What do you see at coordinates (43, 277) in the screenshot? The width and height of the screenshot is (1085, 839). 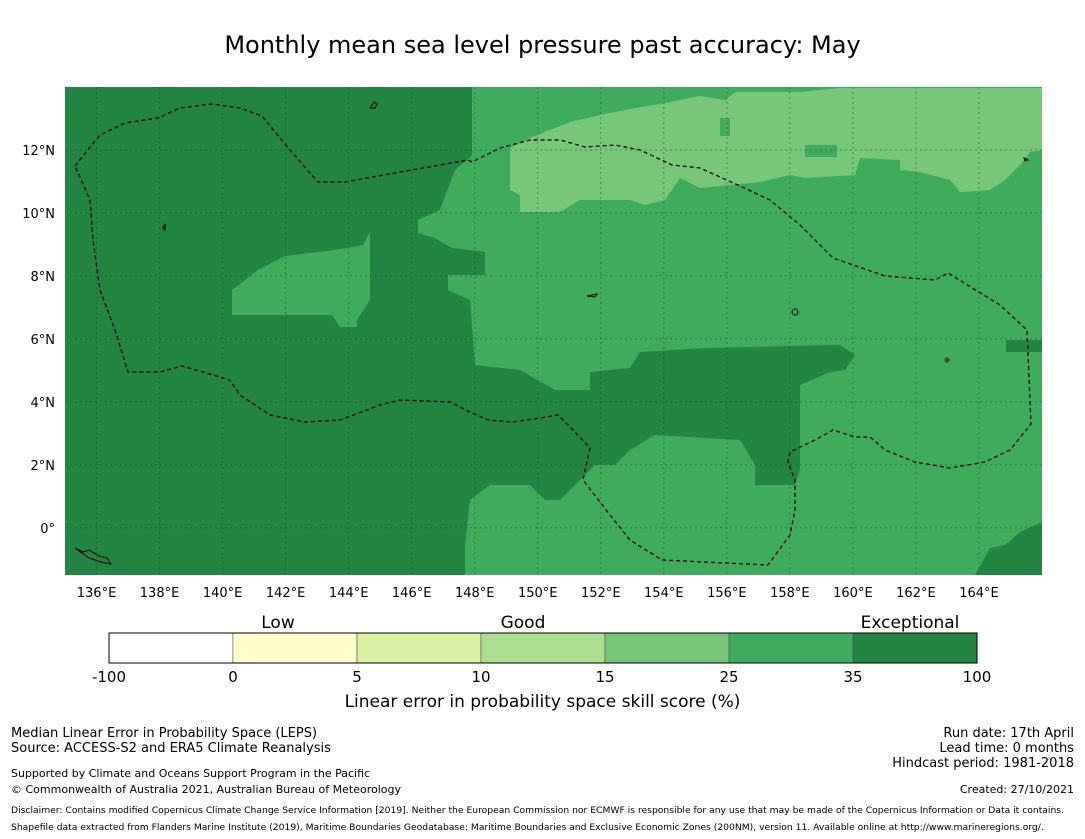 I see `y-tick-label: 8°N` at bounding box center [43, 277].